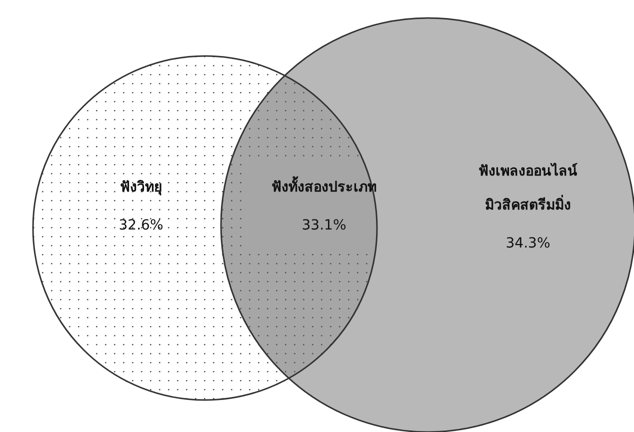 The height and width of the screenshot is (432, 634). I want to click on category-label: ฟังวิทยุ, so click(141, 188).